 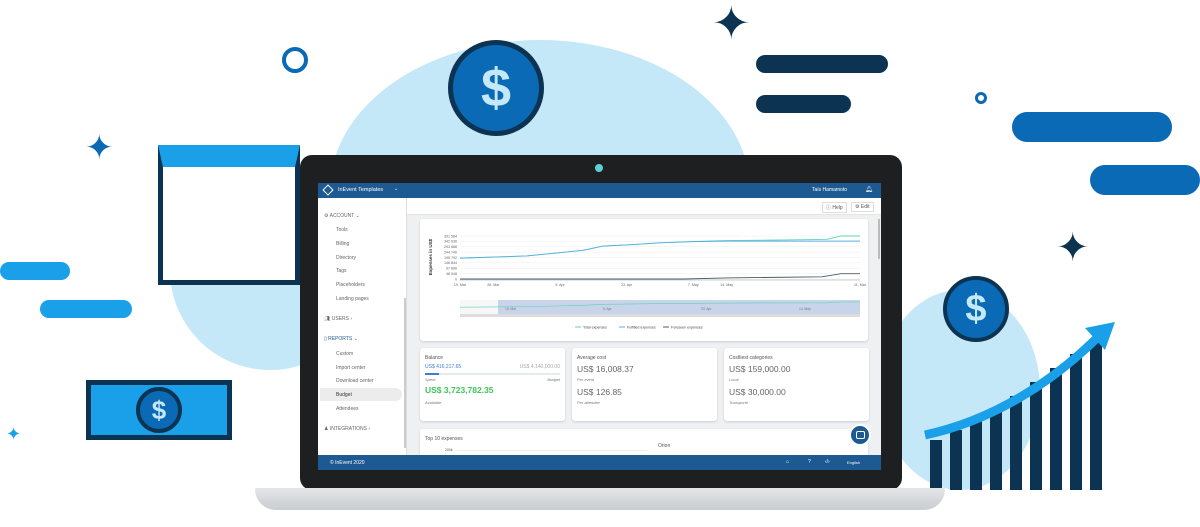 I want to click on series-line-foreseen-expenses, so click(x=660, y=276).